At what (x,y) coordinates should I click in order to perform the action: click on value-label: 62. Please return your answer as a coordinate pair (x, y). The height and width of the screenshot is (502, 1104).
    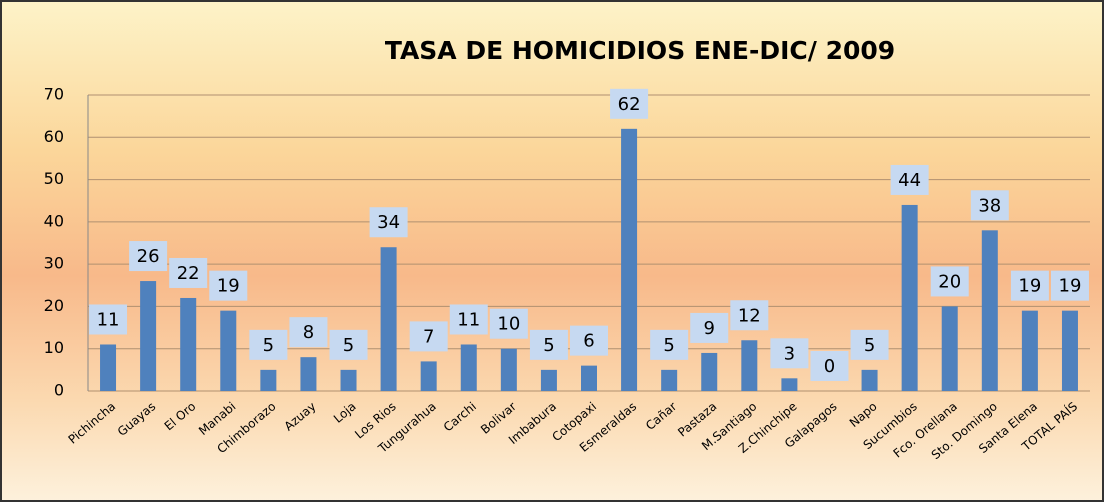
    Looking at the image, I should click on (629, 104).